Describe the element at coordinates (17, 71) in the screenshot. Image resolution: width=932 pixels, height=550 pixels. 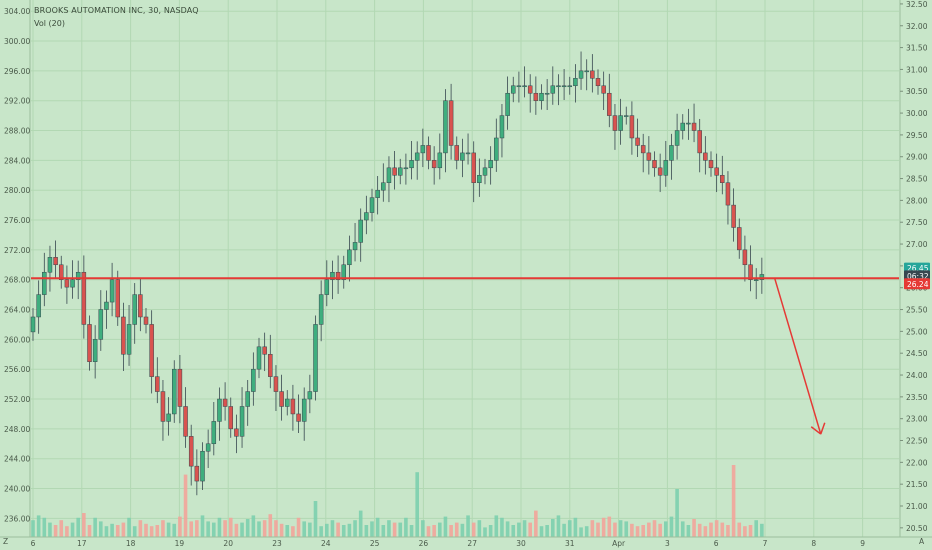
I see `left-tick-label: 296.00` at that location.